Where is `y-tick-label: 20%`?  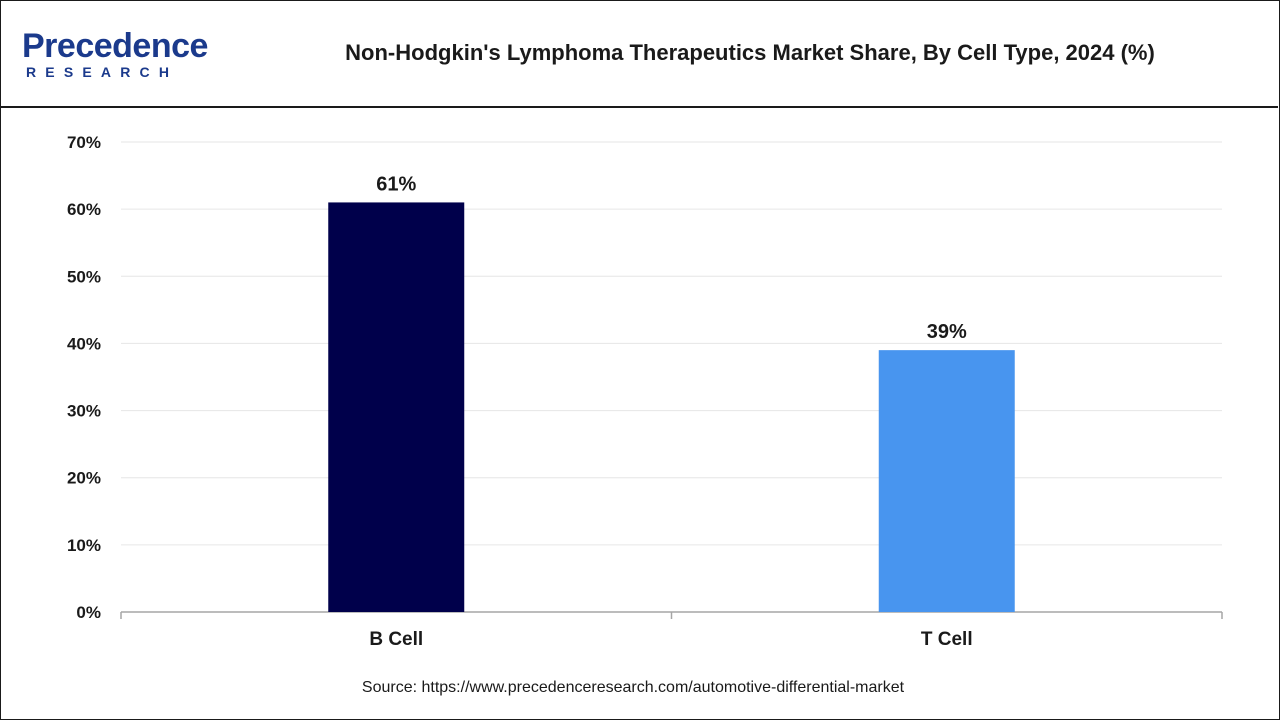 y-tick-label: 20% is located at coordinates (84, 478).